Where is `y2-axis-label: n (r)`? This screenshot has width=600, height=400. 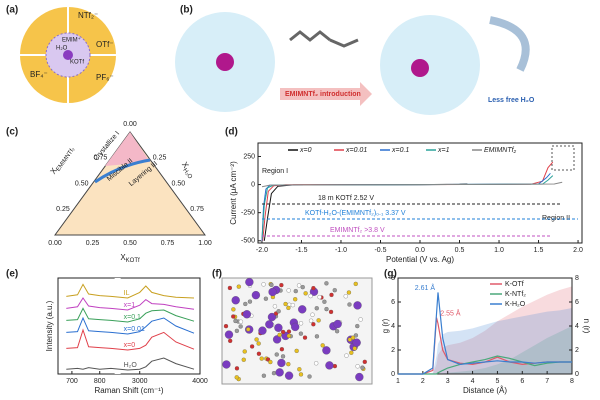
y2-axis-label: n (r) is located at coordinates (586, 326).